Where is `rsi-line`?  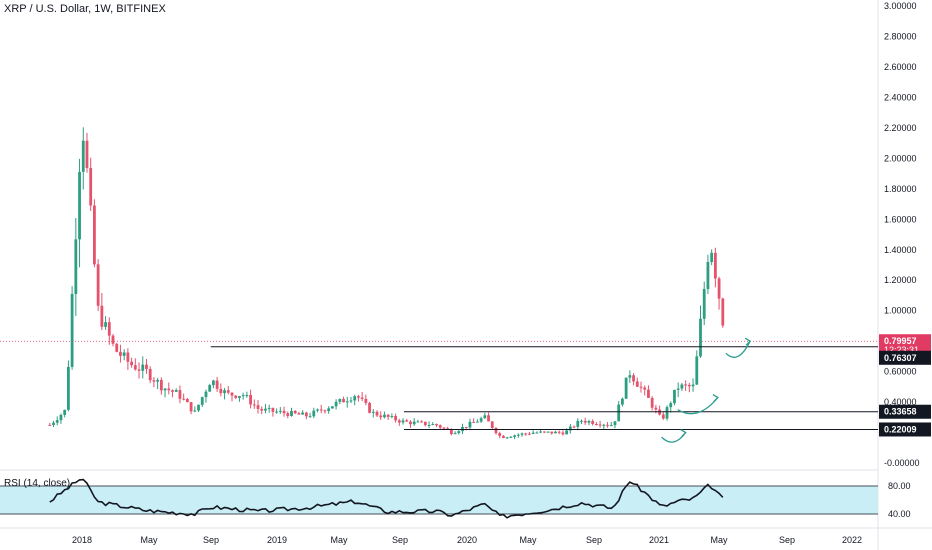 rsi-line is located at coordinates (386, 498).